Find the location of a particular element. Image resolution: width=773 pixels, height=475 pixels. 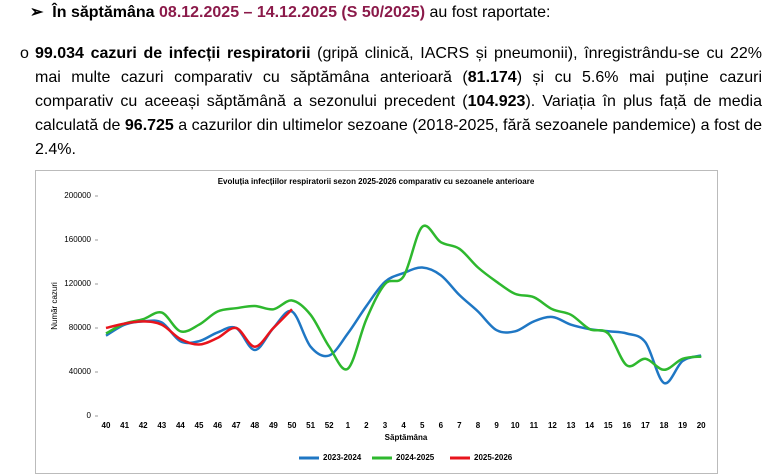

segment: 104.923 is located at coordinates (496, 101).